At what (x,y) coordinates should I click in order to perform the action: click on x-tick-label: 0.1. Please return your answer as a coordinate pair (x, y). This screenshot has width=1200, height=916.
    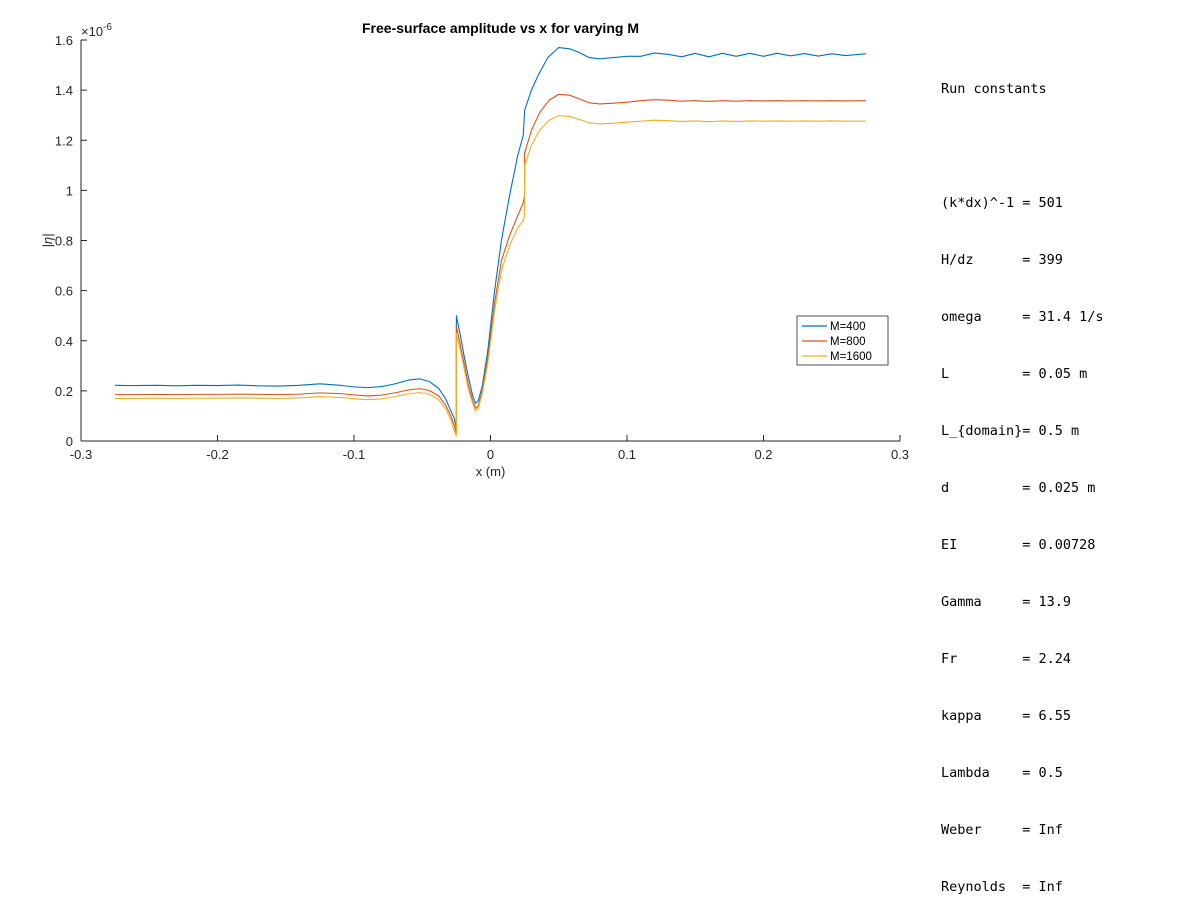
    Looking at the image, I should click on (627, 454).